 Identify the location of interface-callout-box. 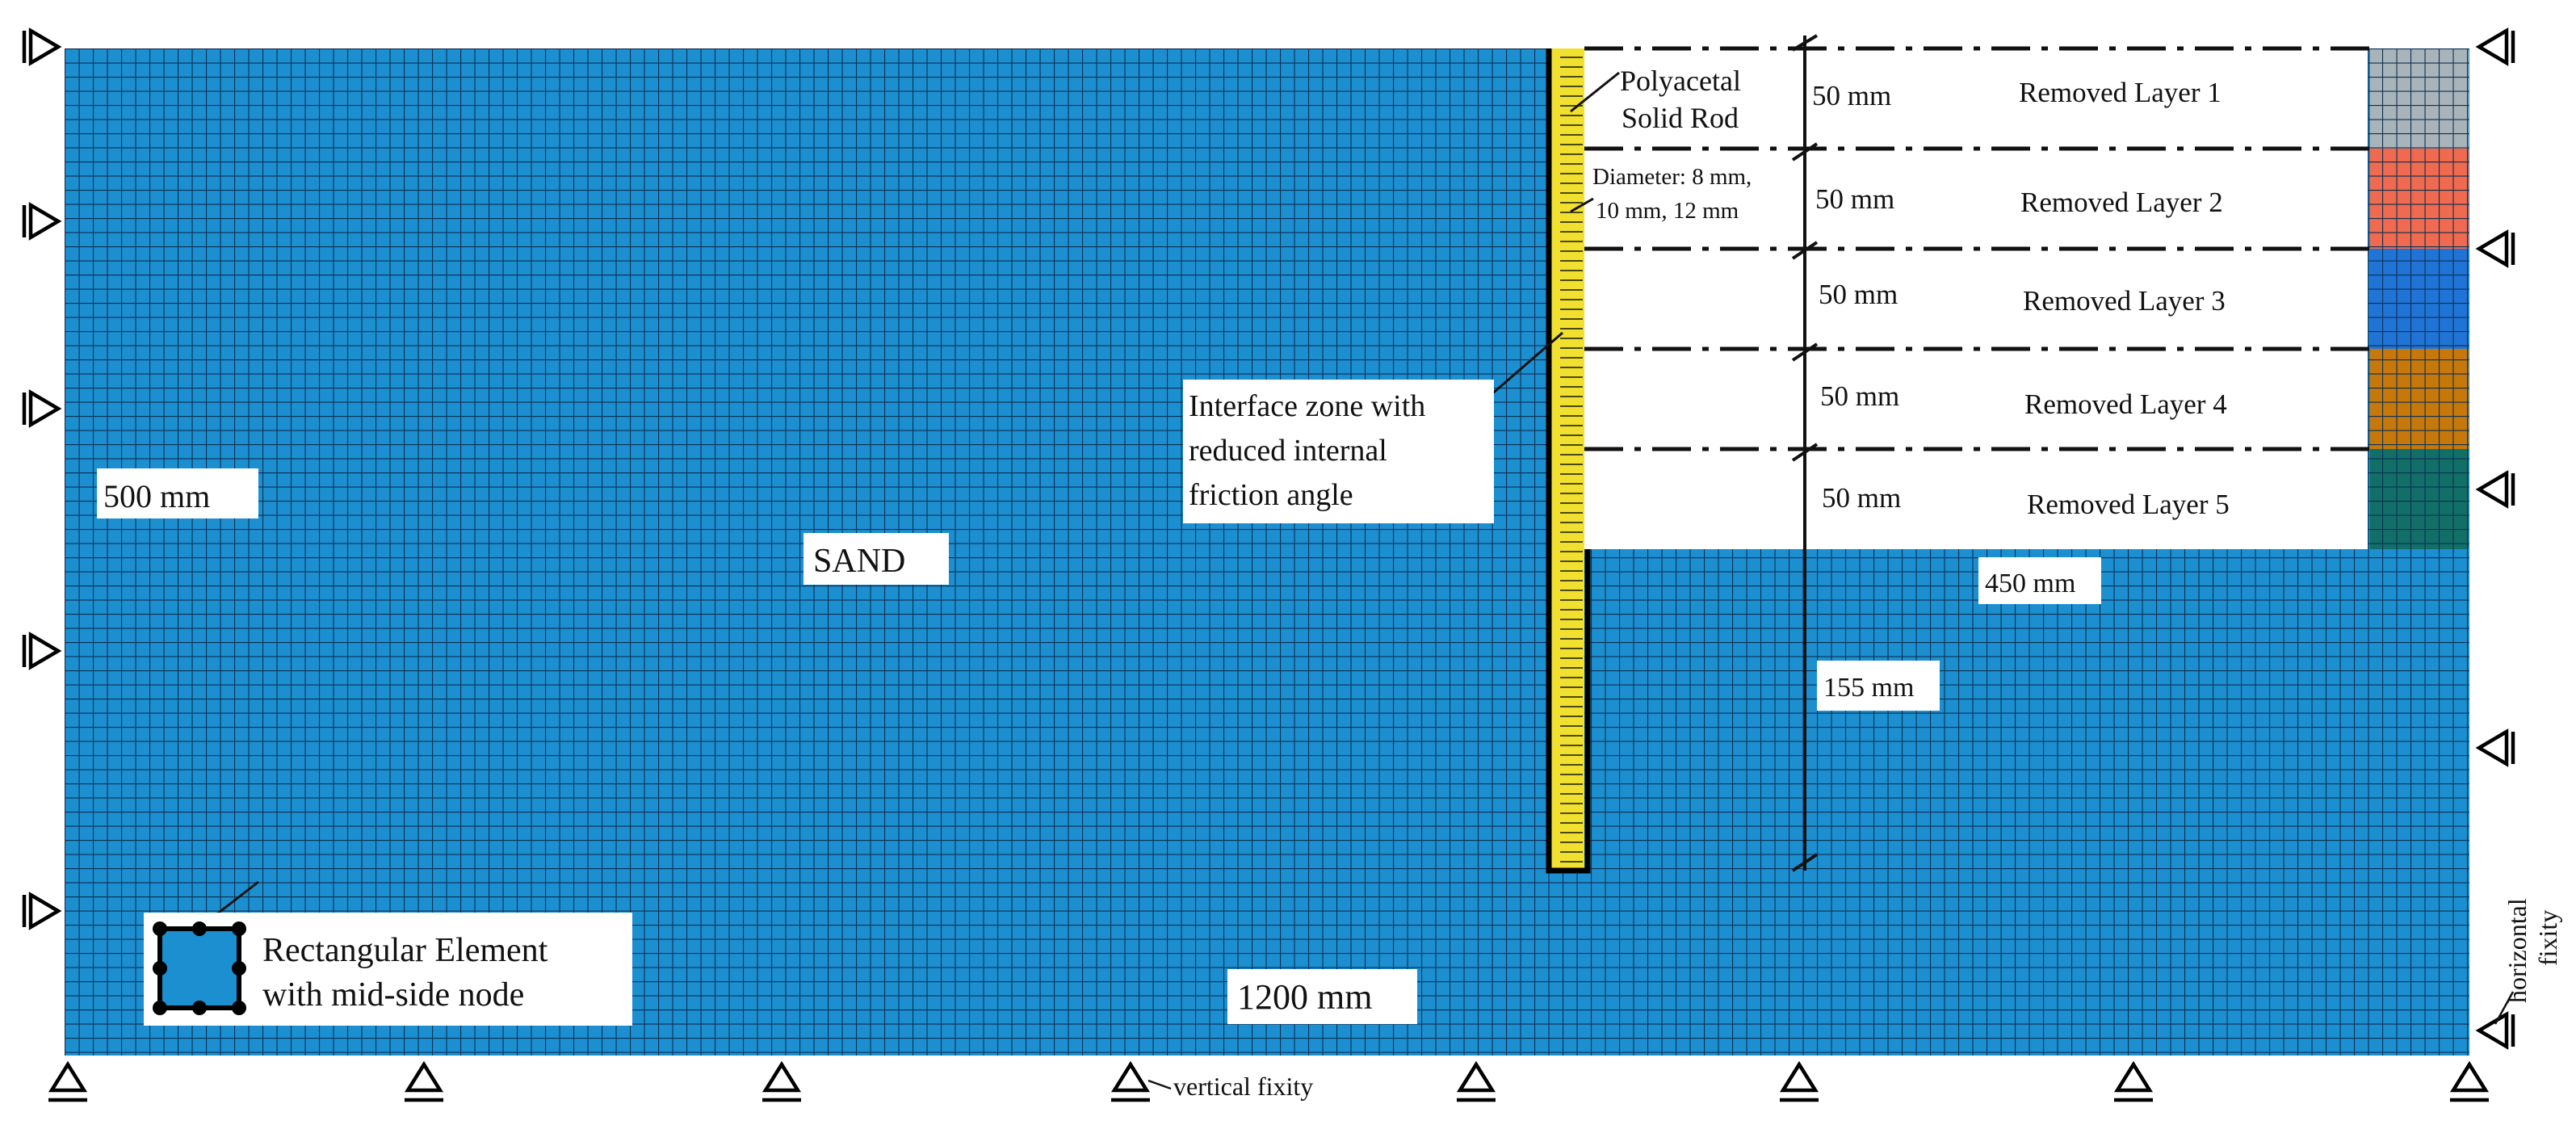
(1338, 451).